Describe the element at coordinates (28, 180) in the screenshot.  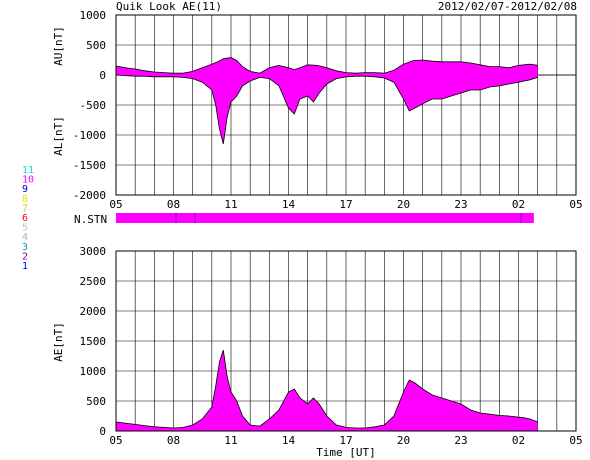
I see `legend-item-10: 10` at that location.